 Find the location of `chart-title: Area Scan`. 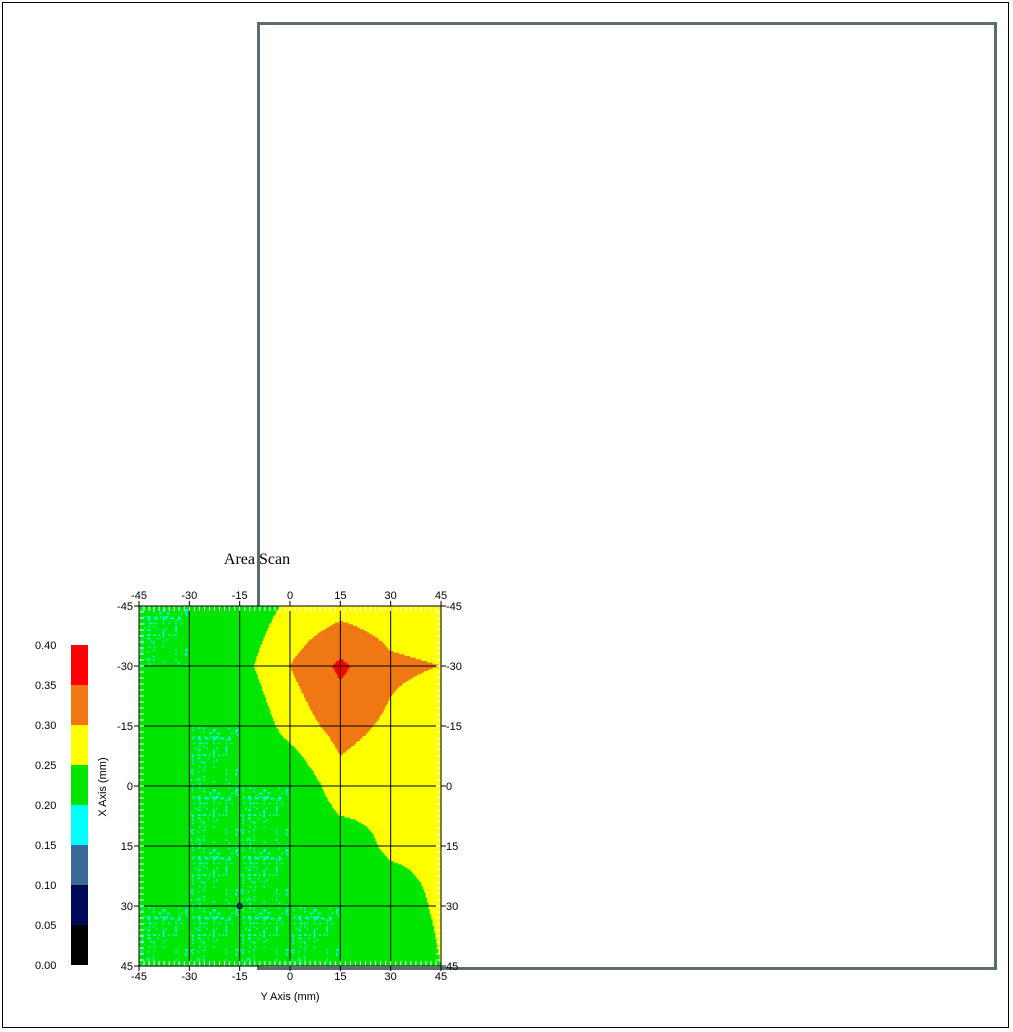

chart-title: Area Scan is located at coordinates (257, 559).